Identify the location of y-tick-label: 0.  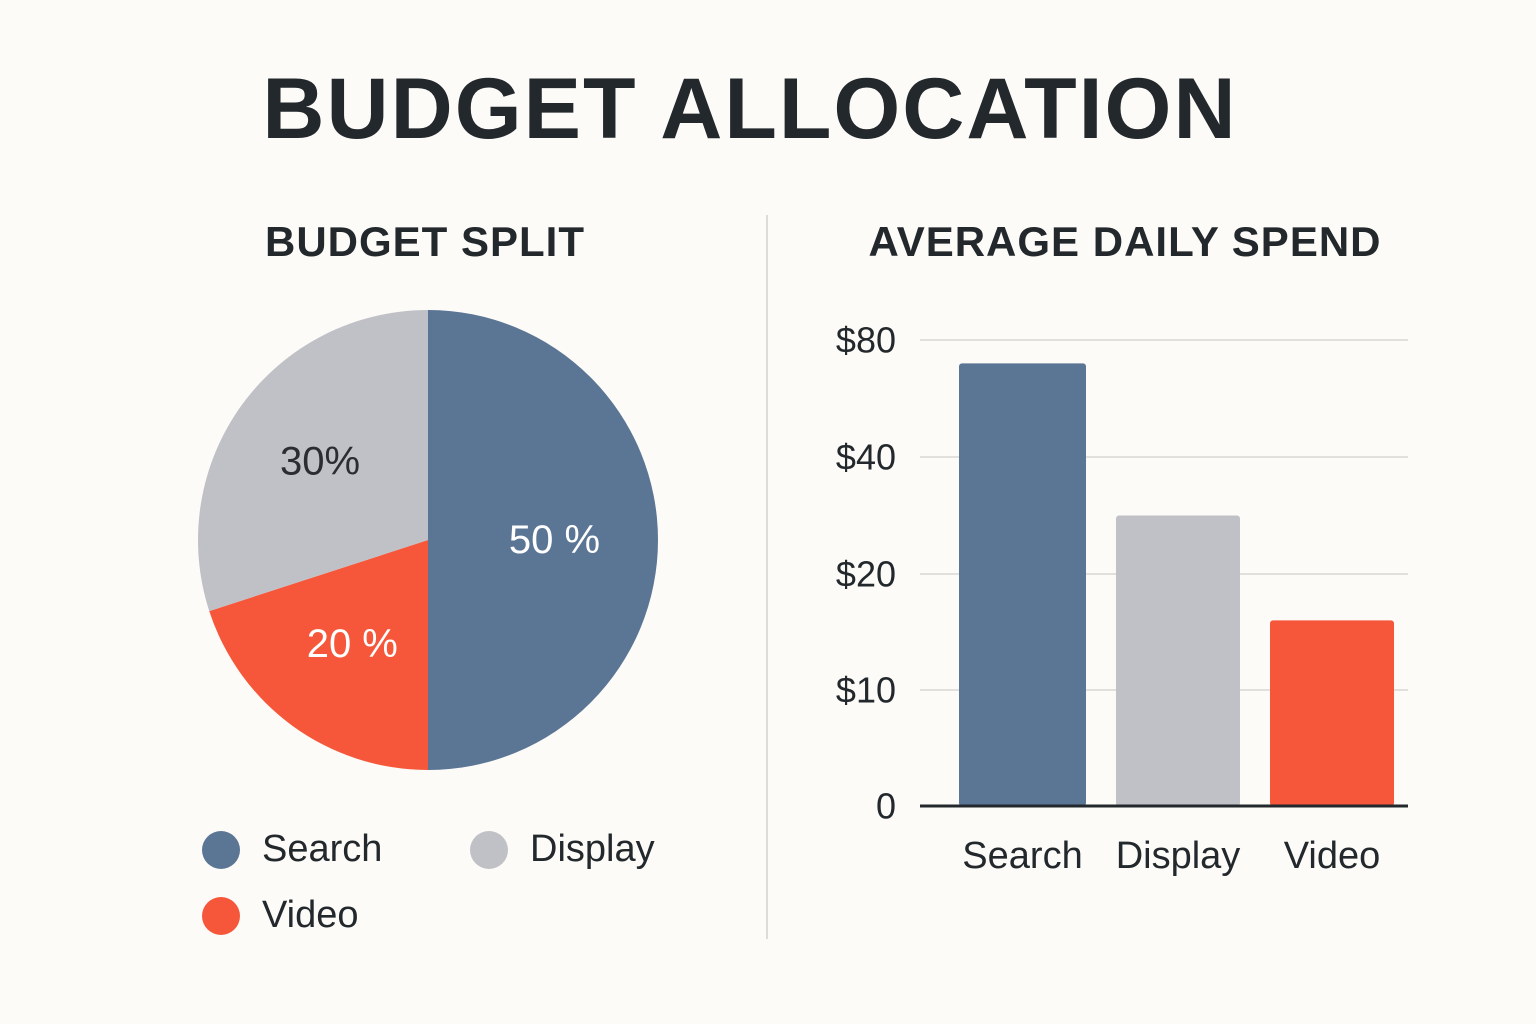
(886, 806).